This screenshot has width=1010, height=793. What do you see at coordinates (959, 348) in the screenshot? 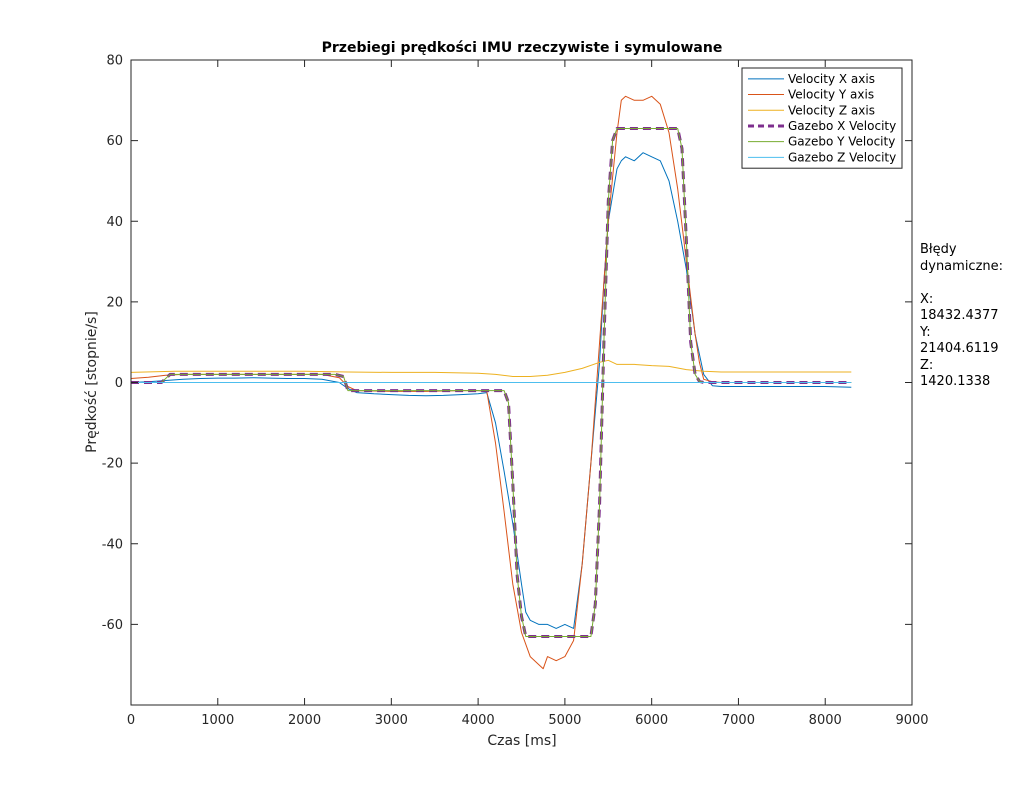
I see `error-y-value: 21404.6119` at bounding box center [959, 348].